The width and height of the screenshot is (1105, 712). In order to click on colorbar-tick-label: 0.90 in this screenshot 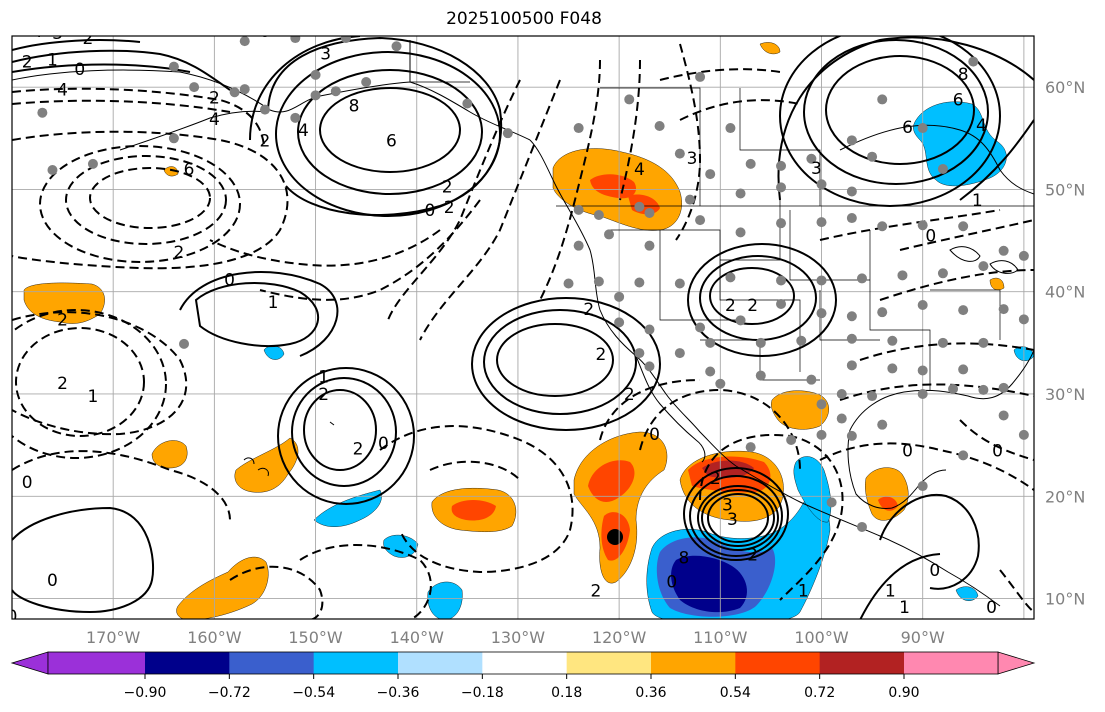, I will do `click(903, 693)`.